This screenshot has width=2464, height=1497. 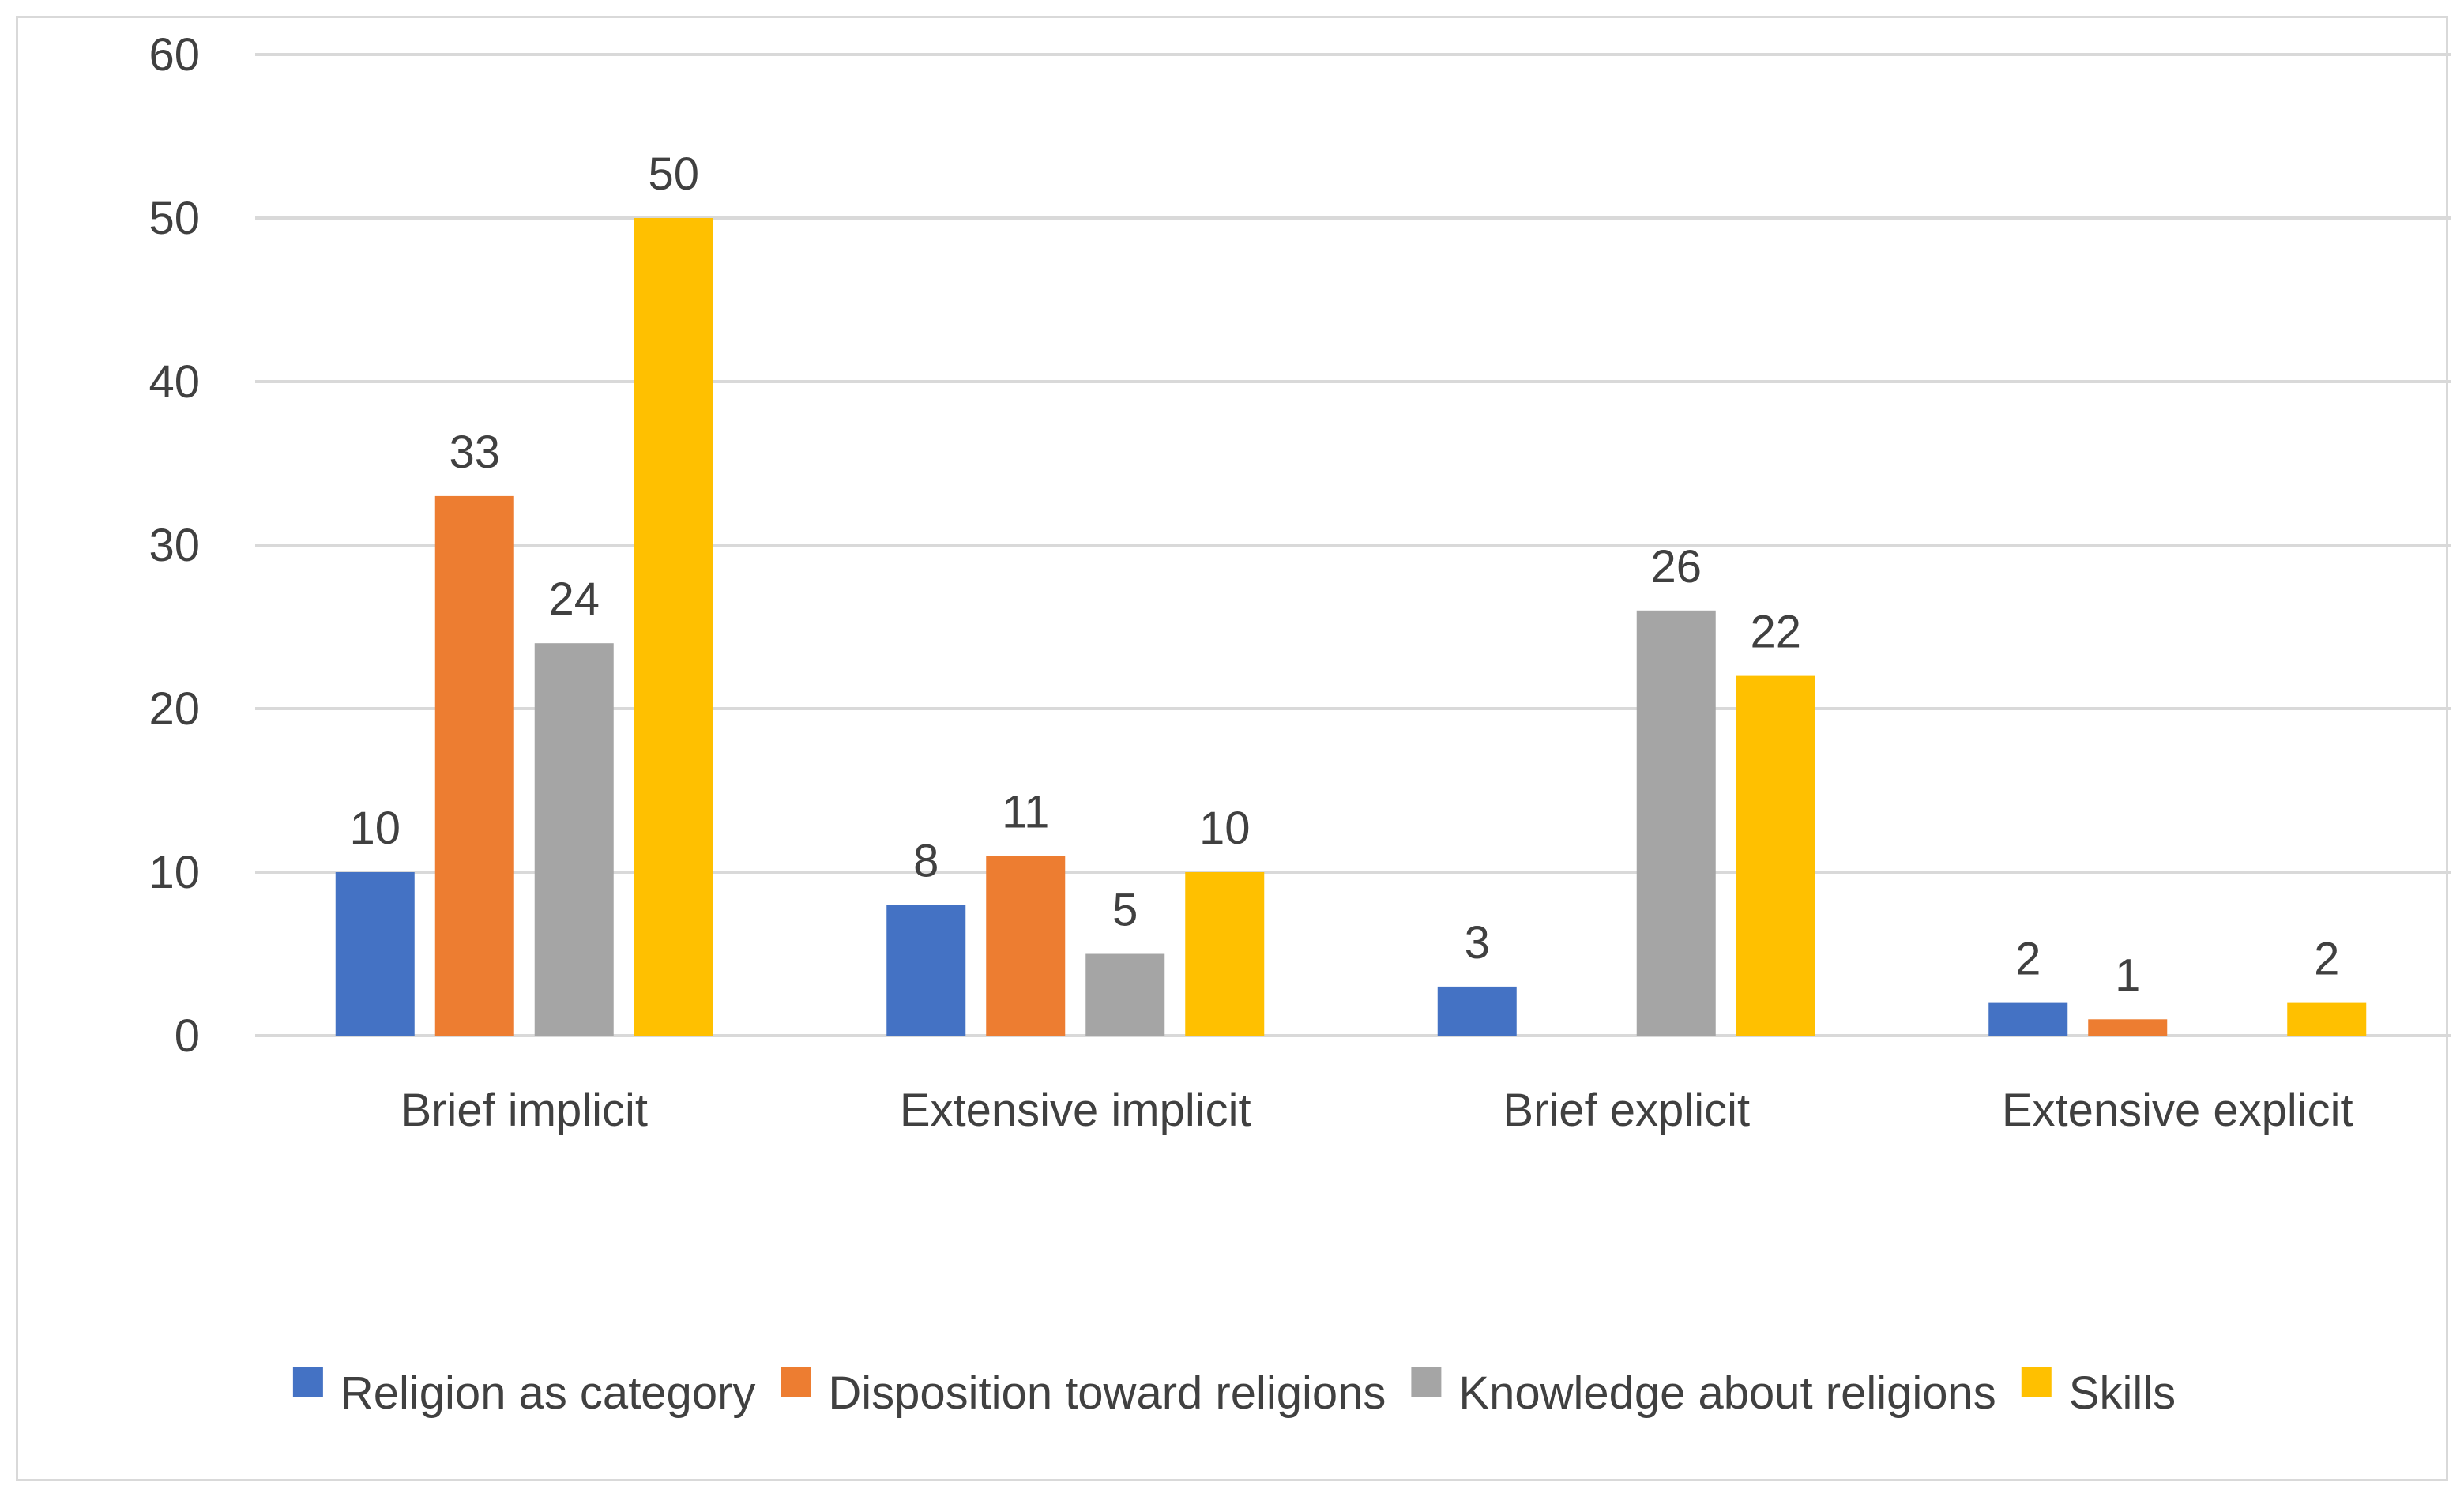 I want to click on y-tick-label: 40, so click(x=174, y=382).